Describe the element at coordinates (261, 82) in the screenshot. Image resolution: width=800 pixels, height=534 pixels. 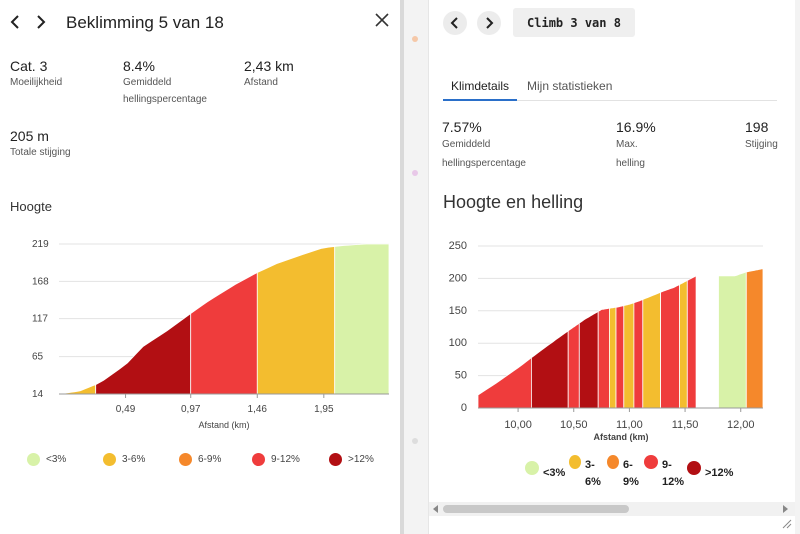
I see `stat-label: Afstand` at that location.